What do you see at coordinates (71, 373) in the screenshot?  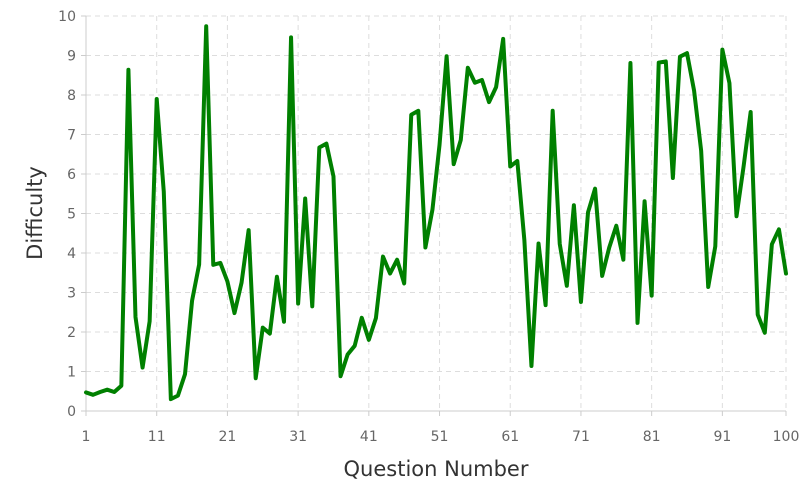 I see `y-tick-label: 1` at bounding box center [71, 373].